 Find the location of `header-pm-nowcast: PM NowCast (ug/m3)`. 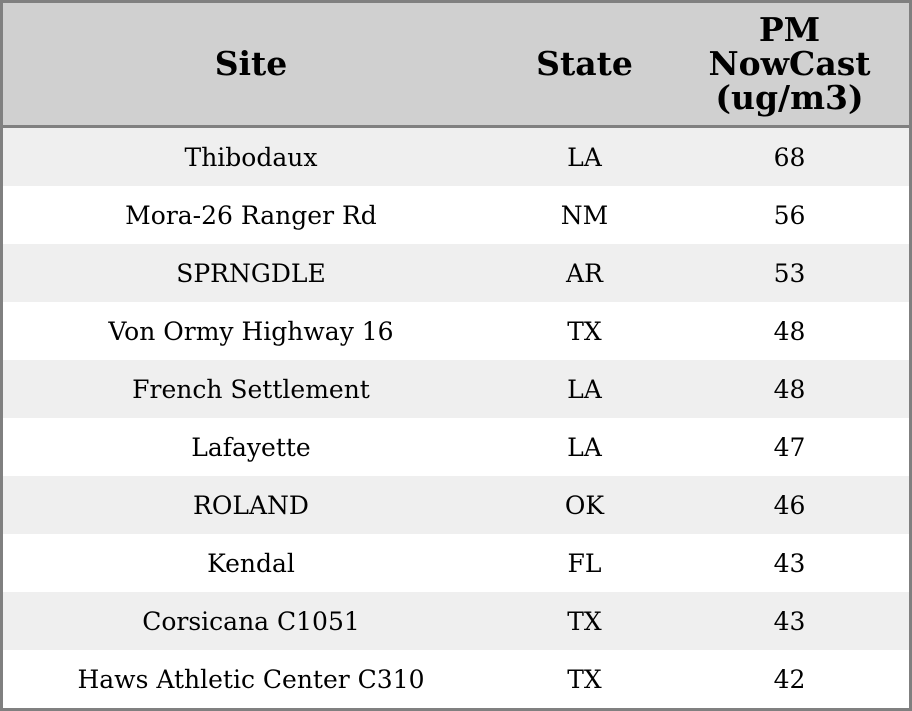

header-pm-nowcast: PM NowCast (ug/m3) is located at coordinates (789, 65).